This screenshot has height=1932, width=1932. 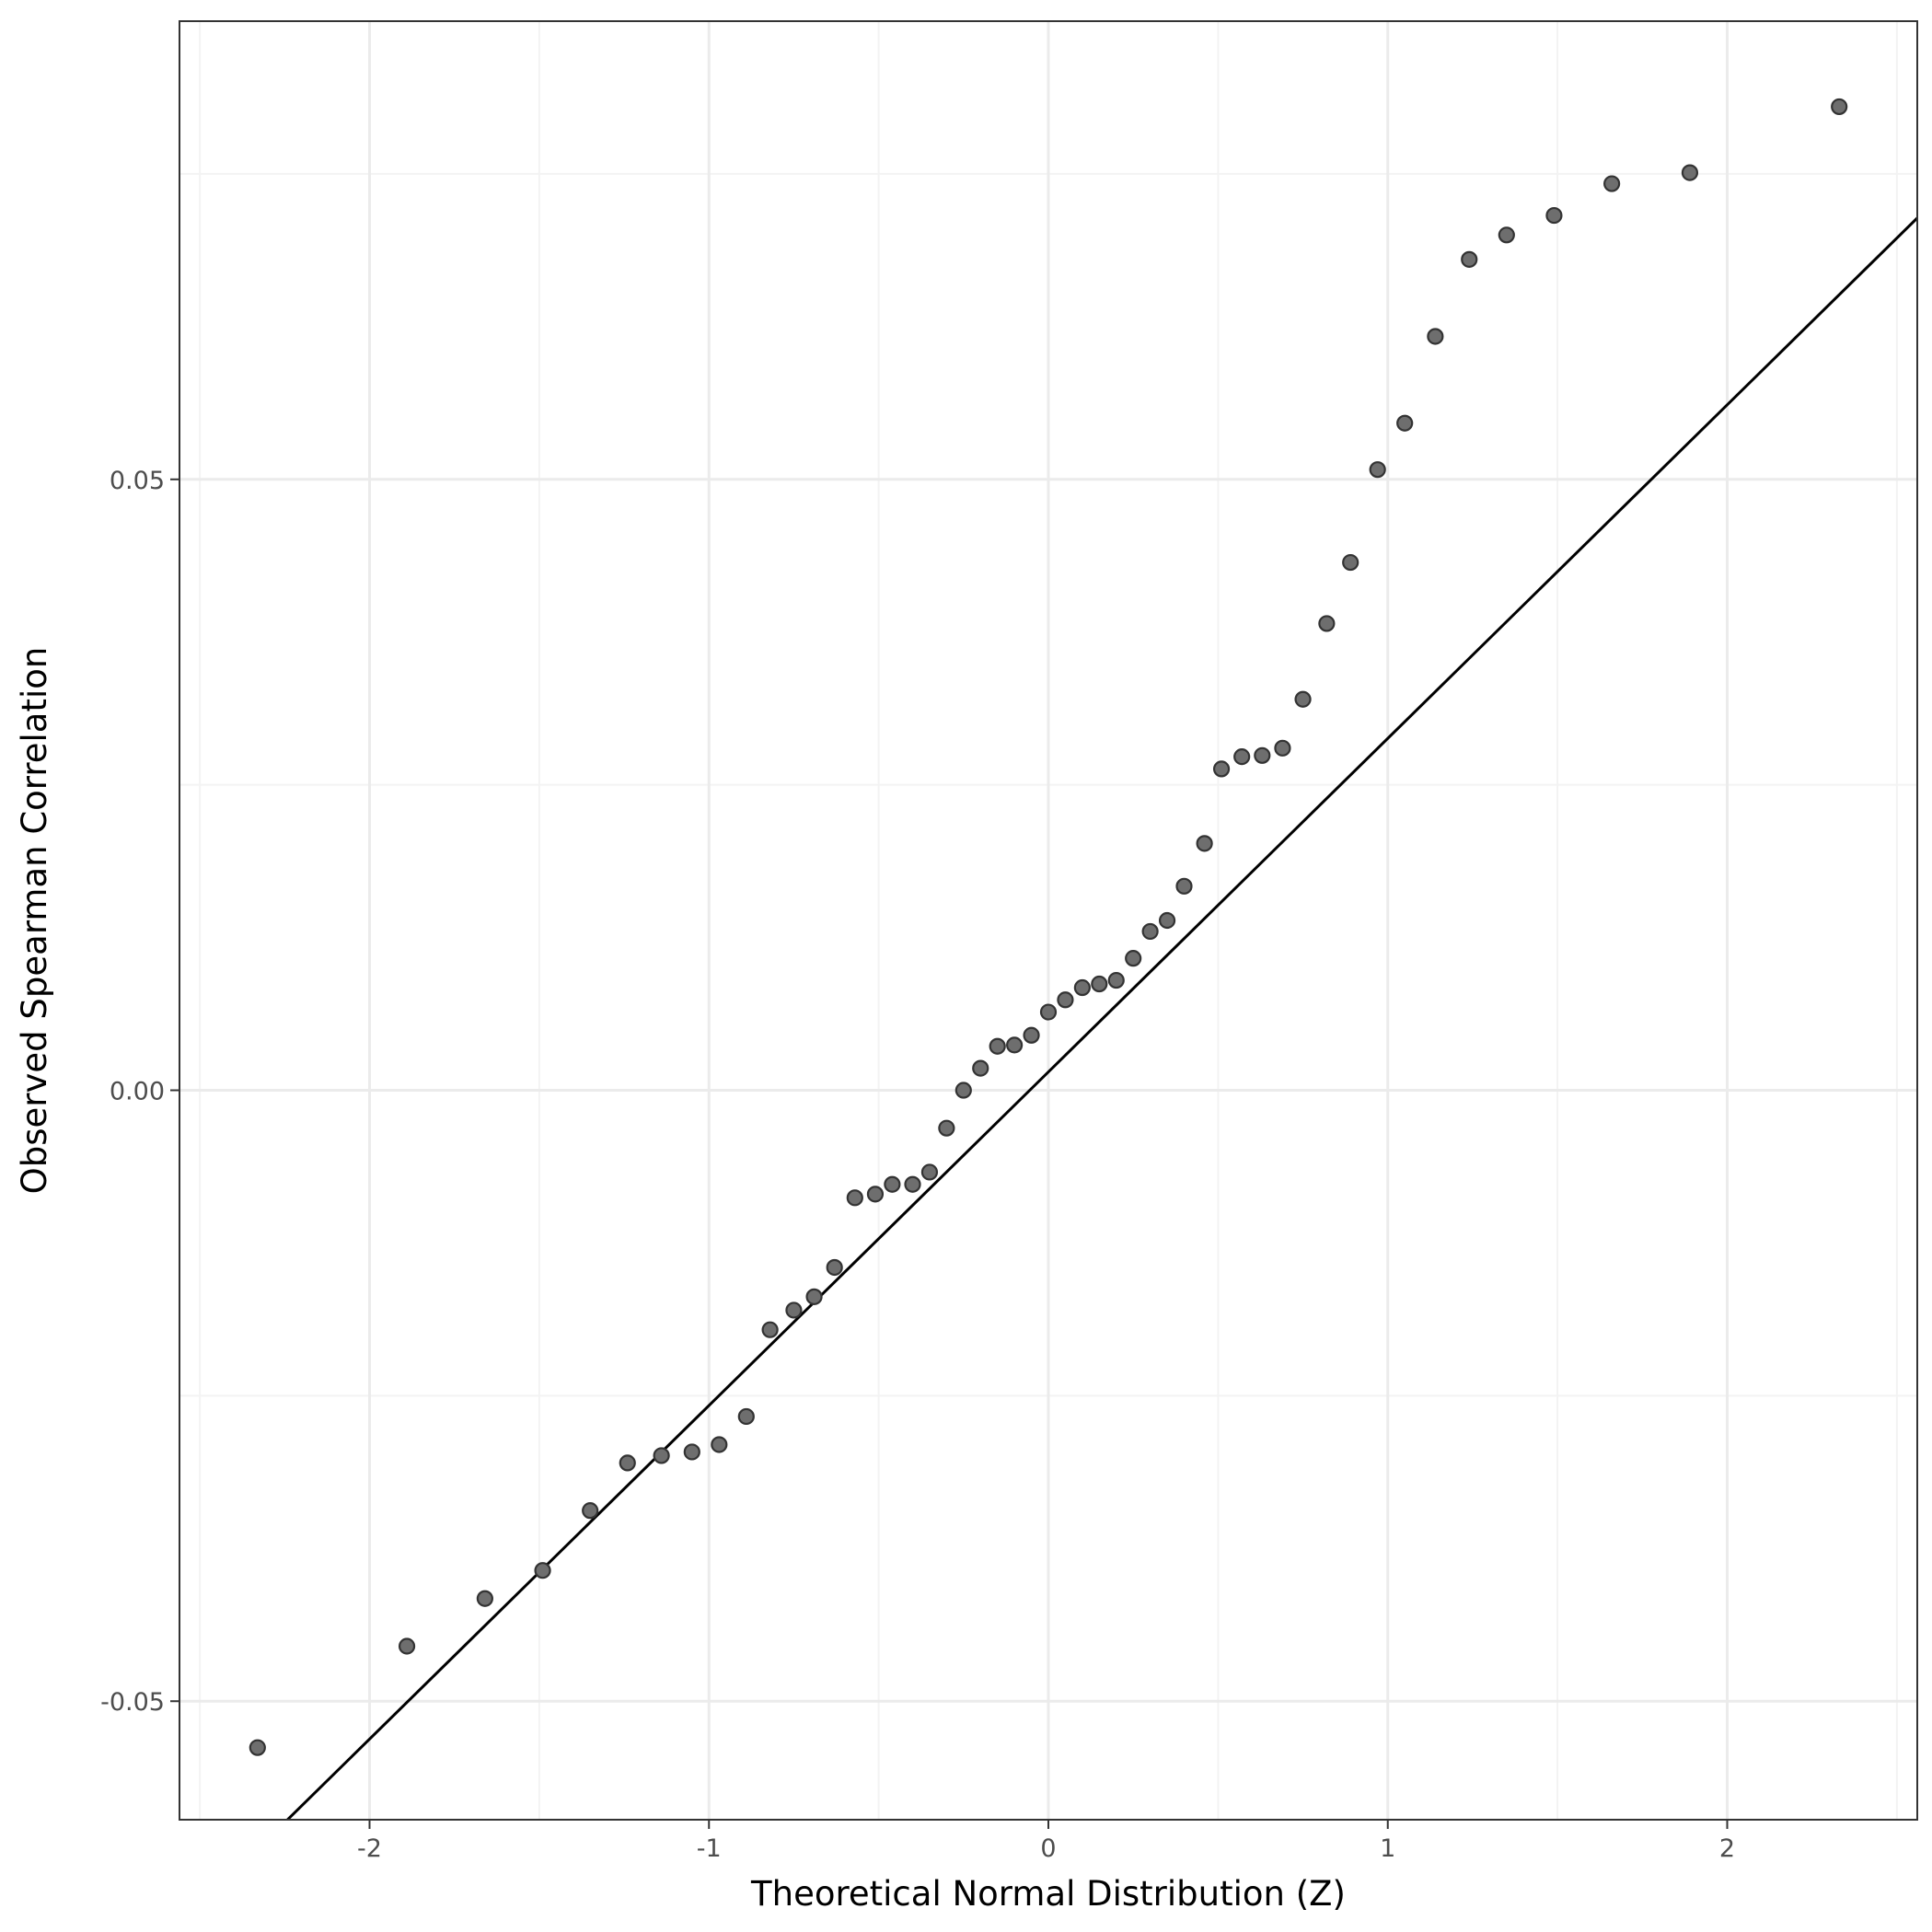 I want to click on y-tick-label: 0.00, so click(x=137, y=1092).